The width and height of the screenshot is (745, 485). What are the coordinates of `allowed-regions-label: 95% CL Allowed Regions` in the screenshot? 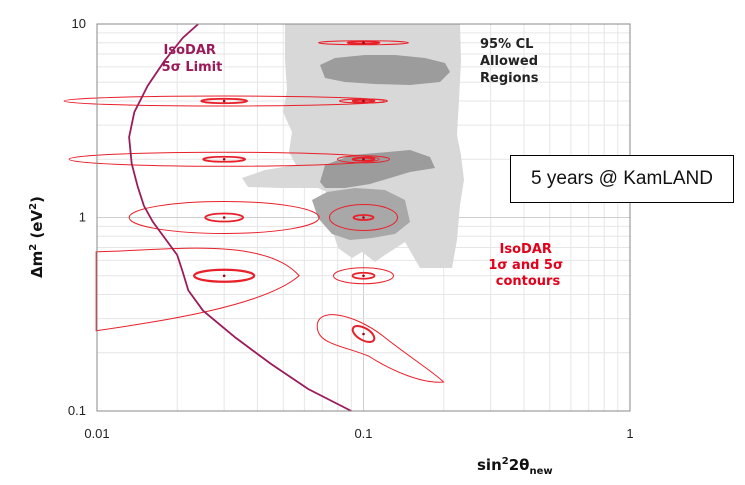 It's located at (511, 61).